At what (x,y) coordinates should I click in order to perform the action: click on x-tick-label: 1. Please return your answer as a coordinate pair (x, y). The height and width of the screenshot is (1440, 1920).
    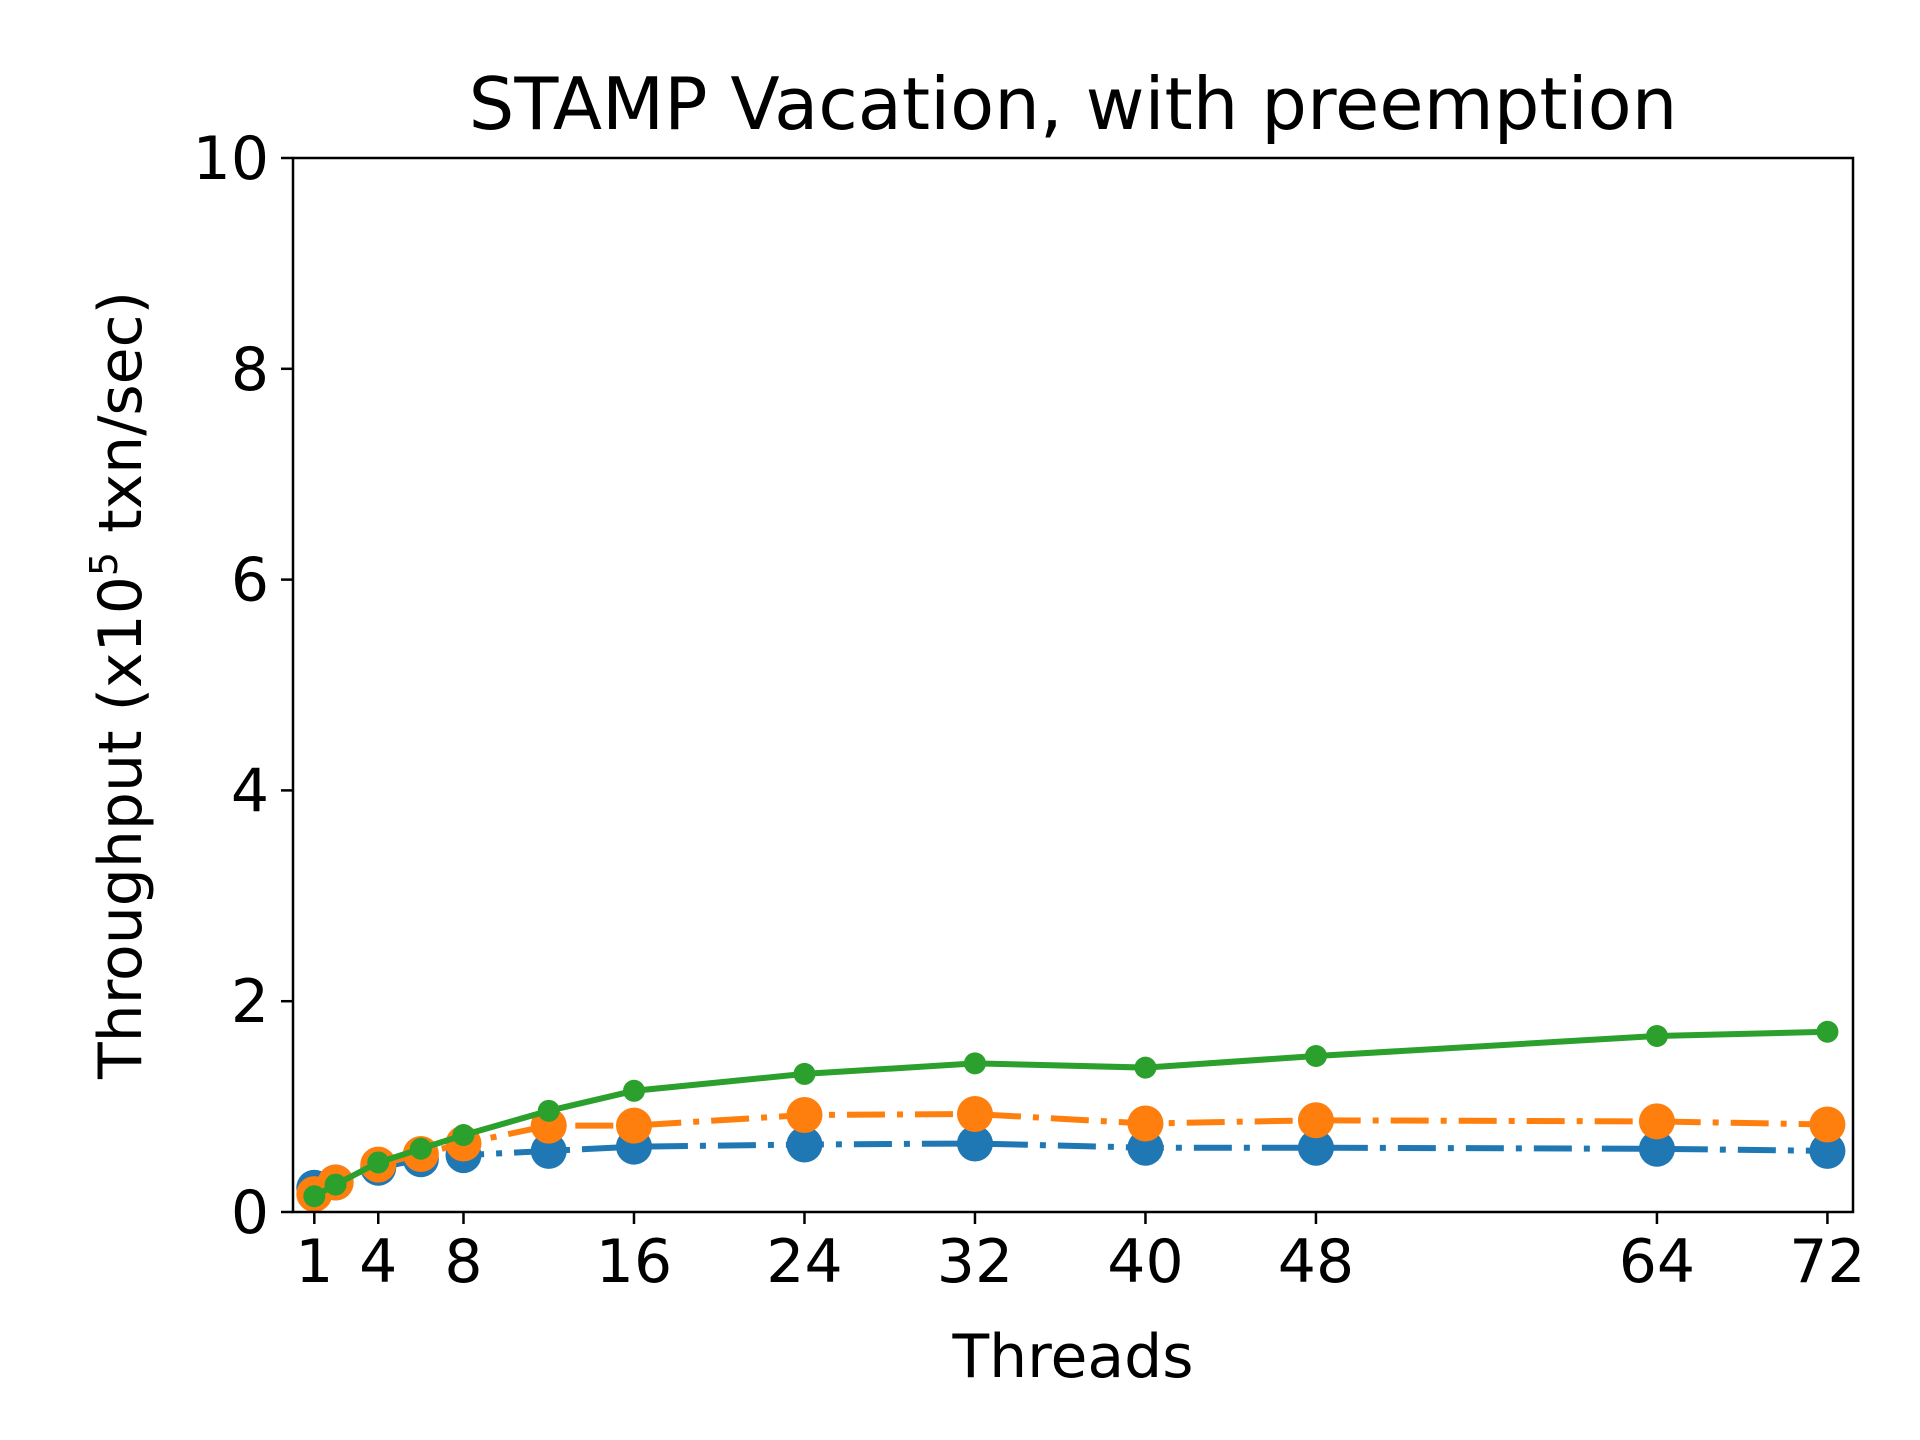
    Looking at the image, I should click on (314, 1262).